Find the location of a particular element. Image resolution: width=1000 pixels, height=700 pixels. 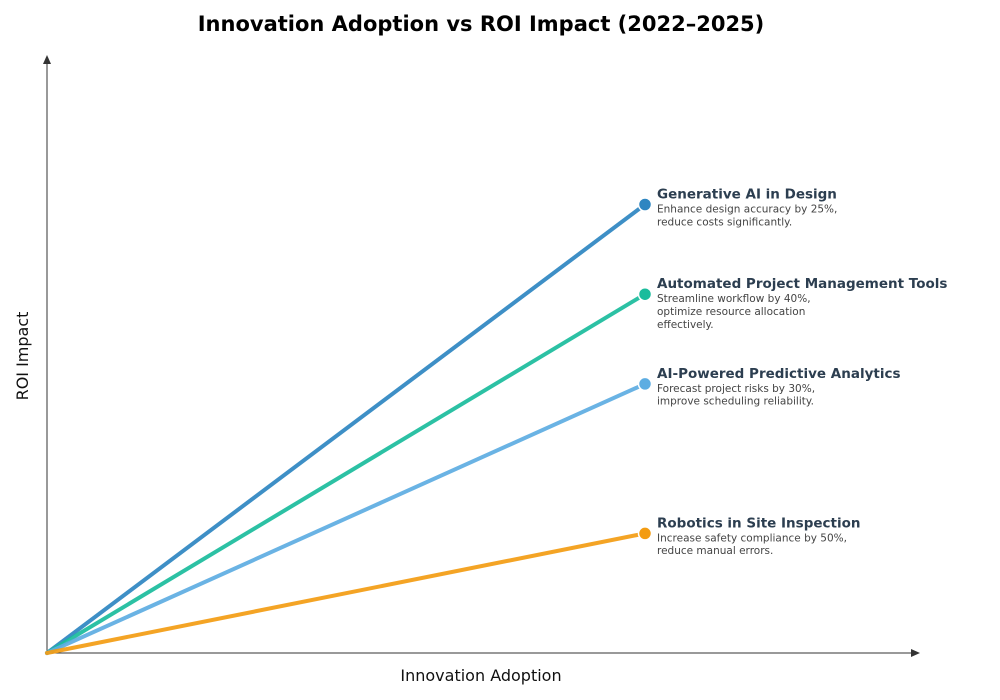

y-axis-arrow is located at coordinates (47, 59).